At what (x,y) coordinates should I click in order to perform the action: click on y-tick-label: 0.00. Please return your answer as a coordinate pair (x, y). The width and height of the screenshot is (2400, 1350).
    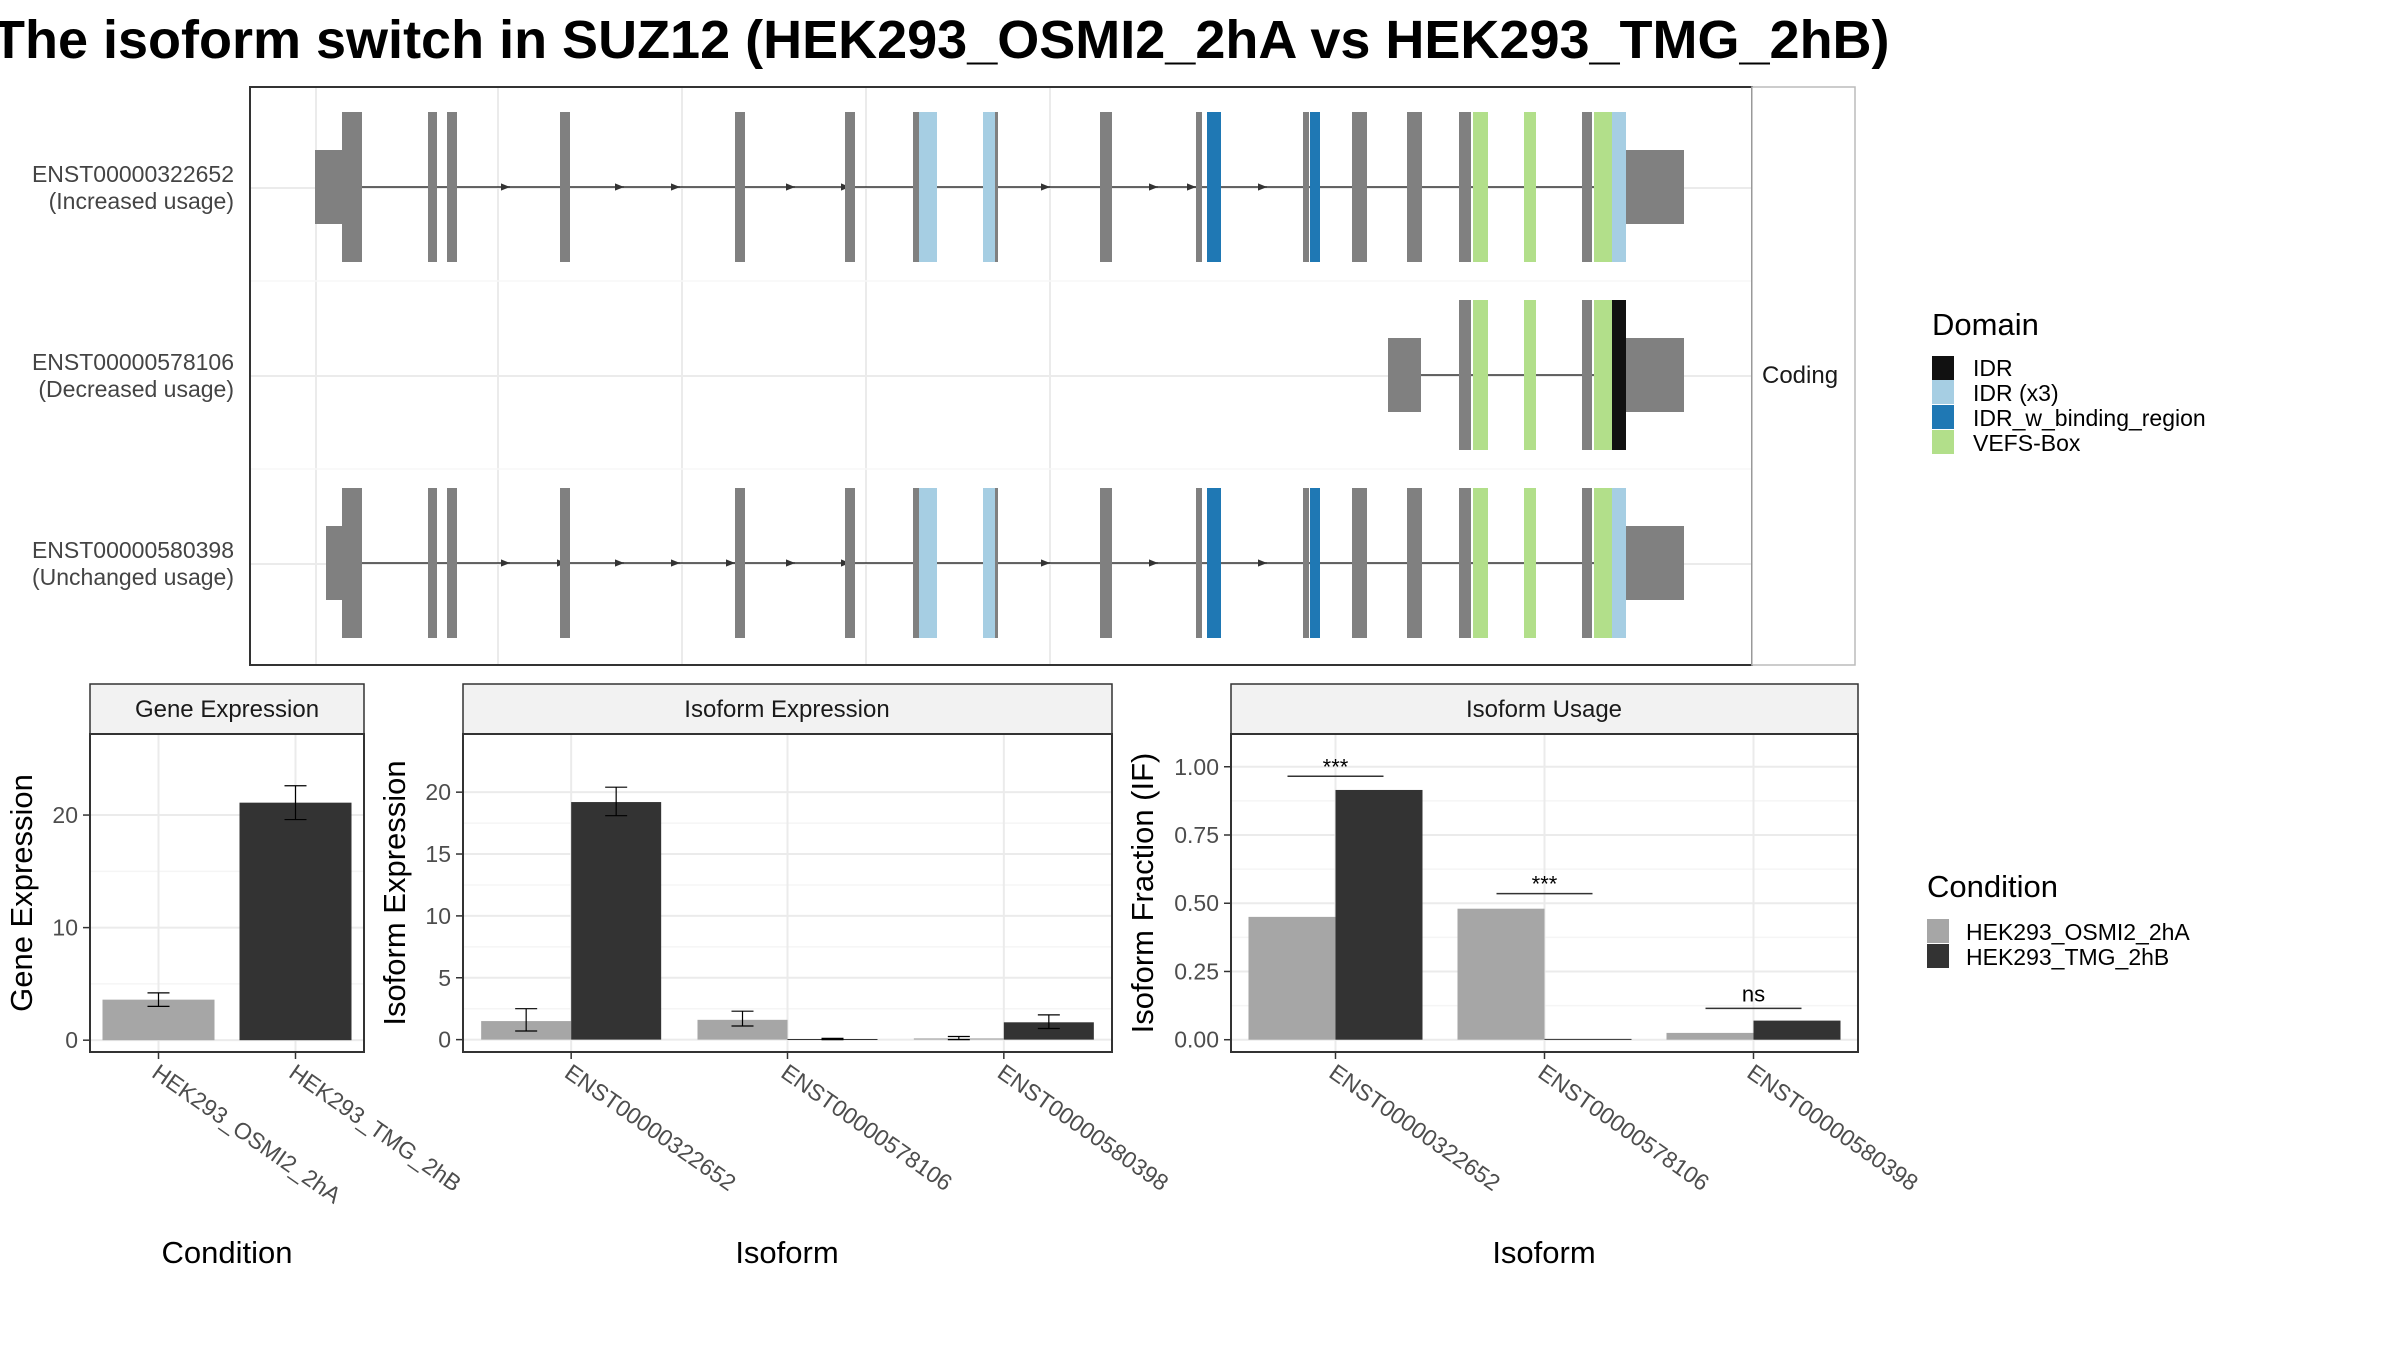
    Looking at the image, I should click on (1196, 1040).